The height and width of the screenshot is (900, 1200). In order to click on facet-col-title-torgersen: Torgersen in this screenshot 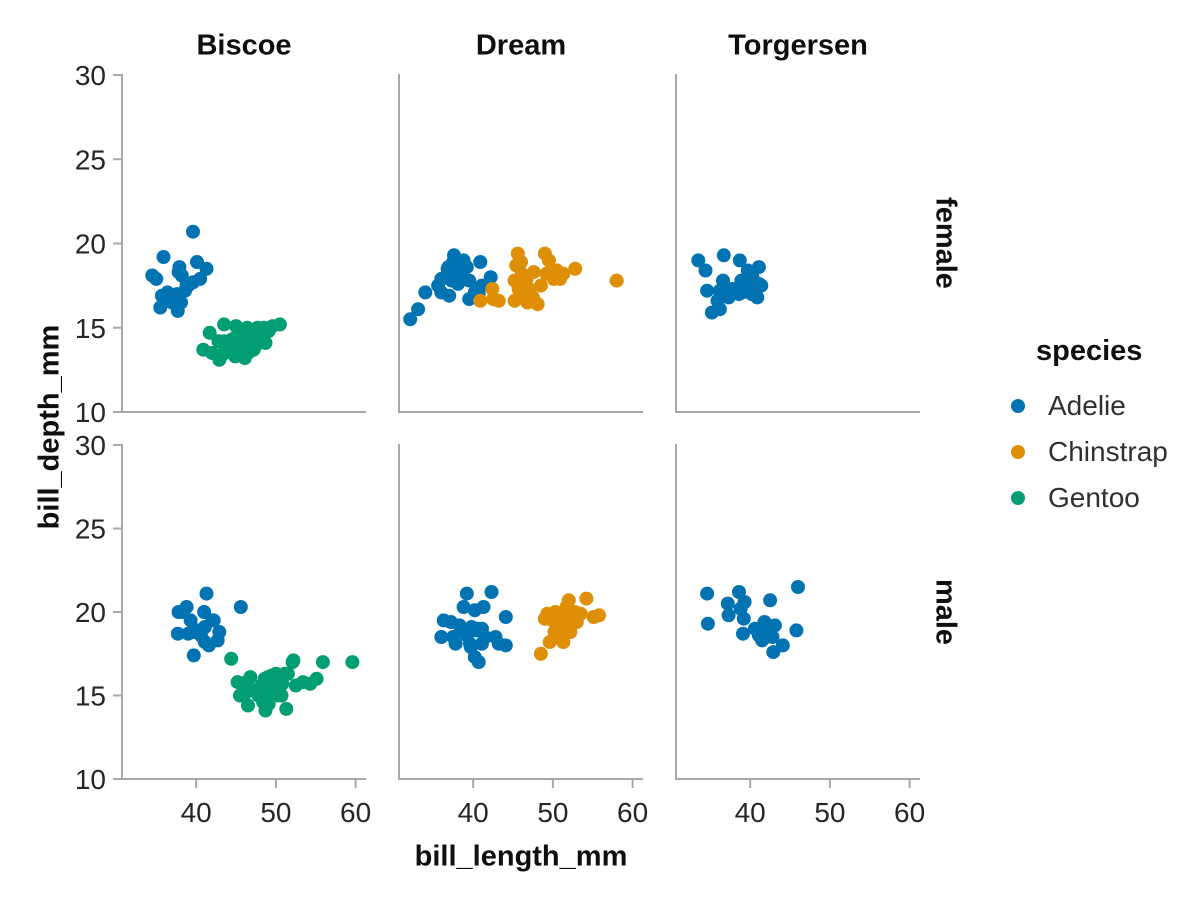, I will do `click(798, 45)`.